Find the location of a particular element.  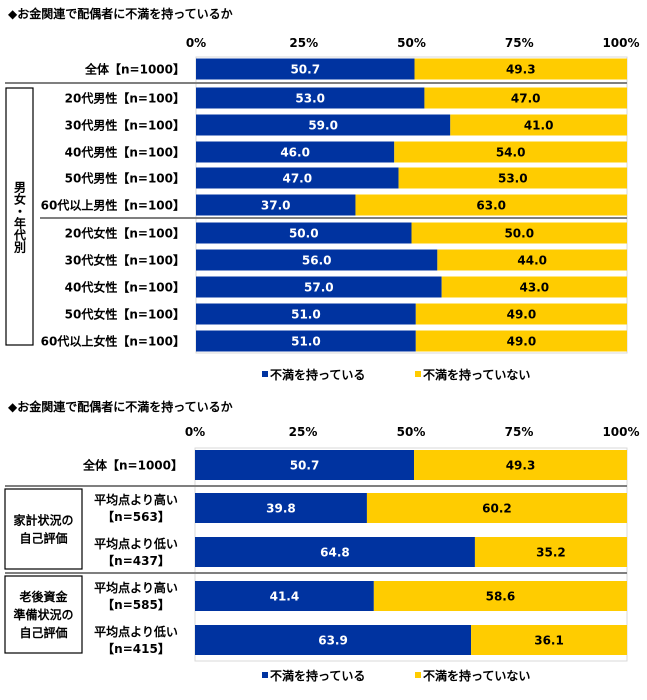

data-label: 53.0 is located at coordinates (310, 99).